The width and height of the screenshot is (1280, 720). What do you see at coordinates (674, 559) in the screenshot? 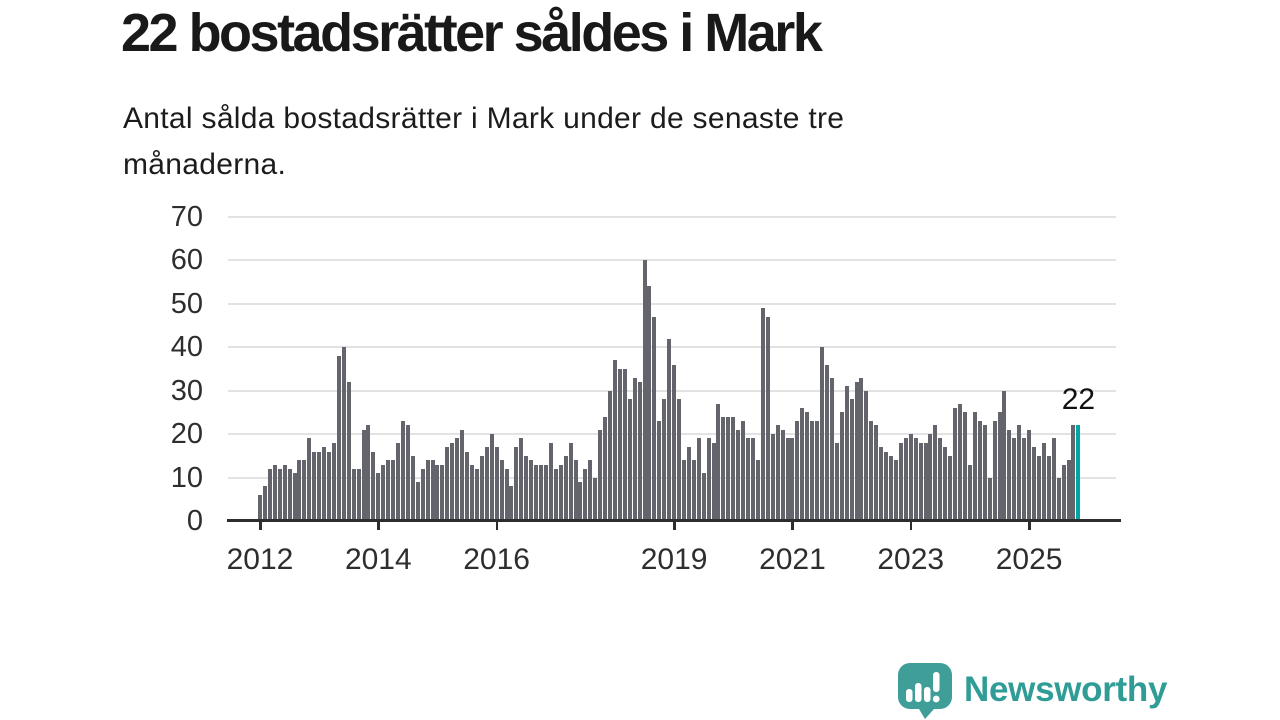
I see `x-axis-tick-label: 2019` at bounding box center [674, 559].